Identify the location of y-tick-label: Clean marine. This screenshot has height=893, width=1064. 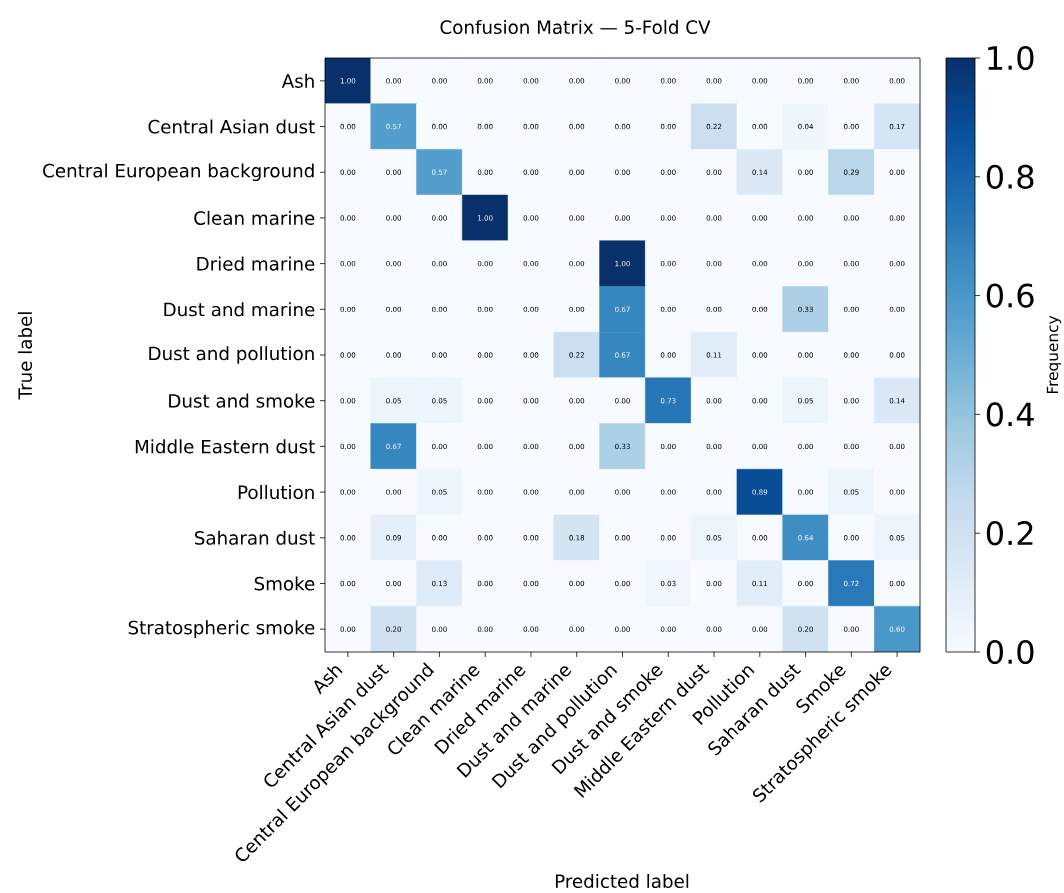
(254, 217).